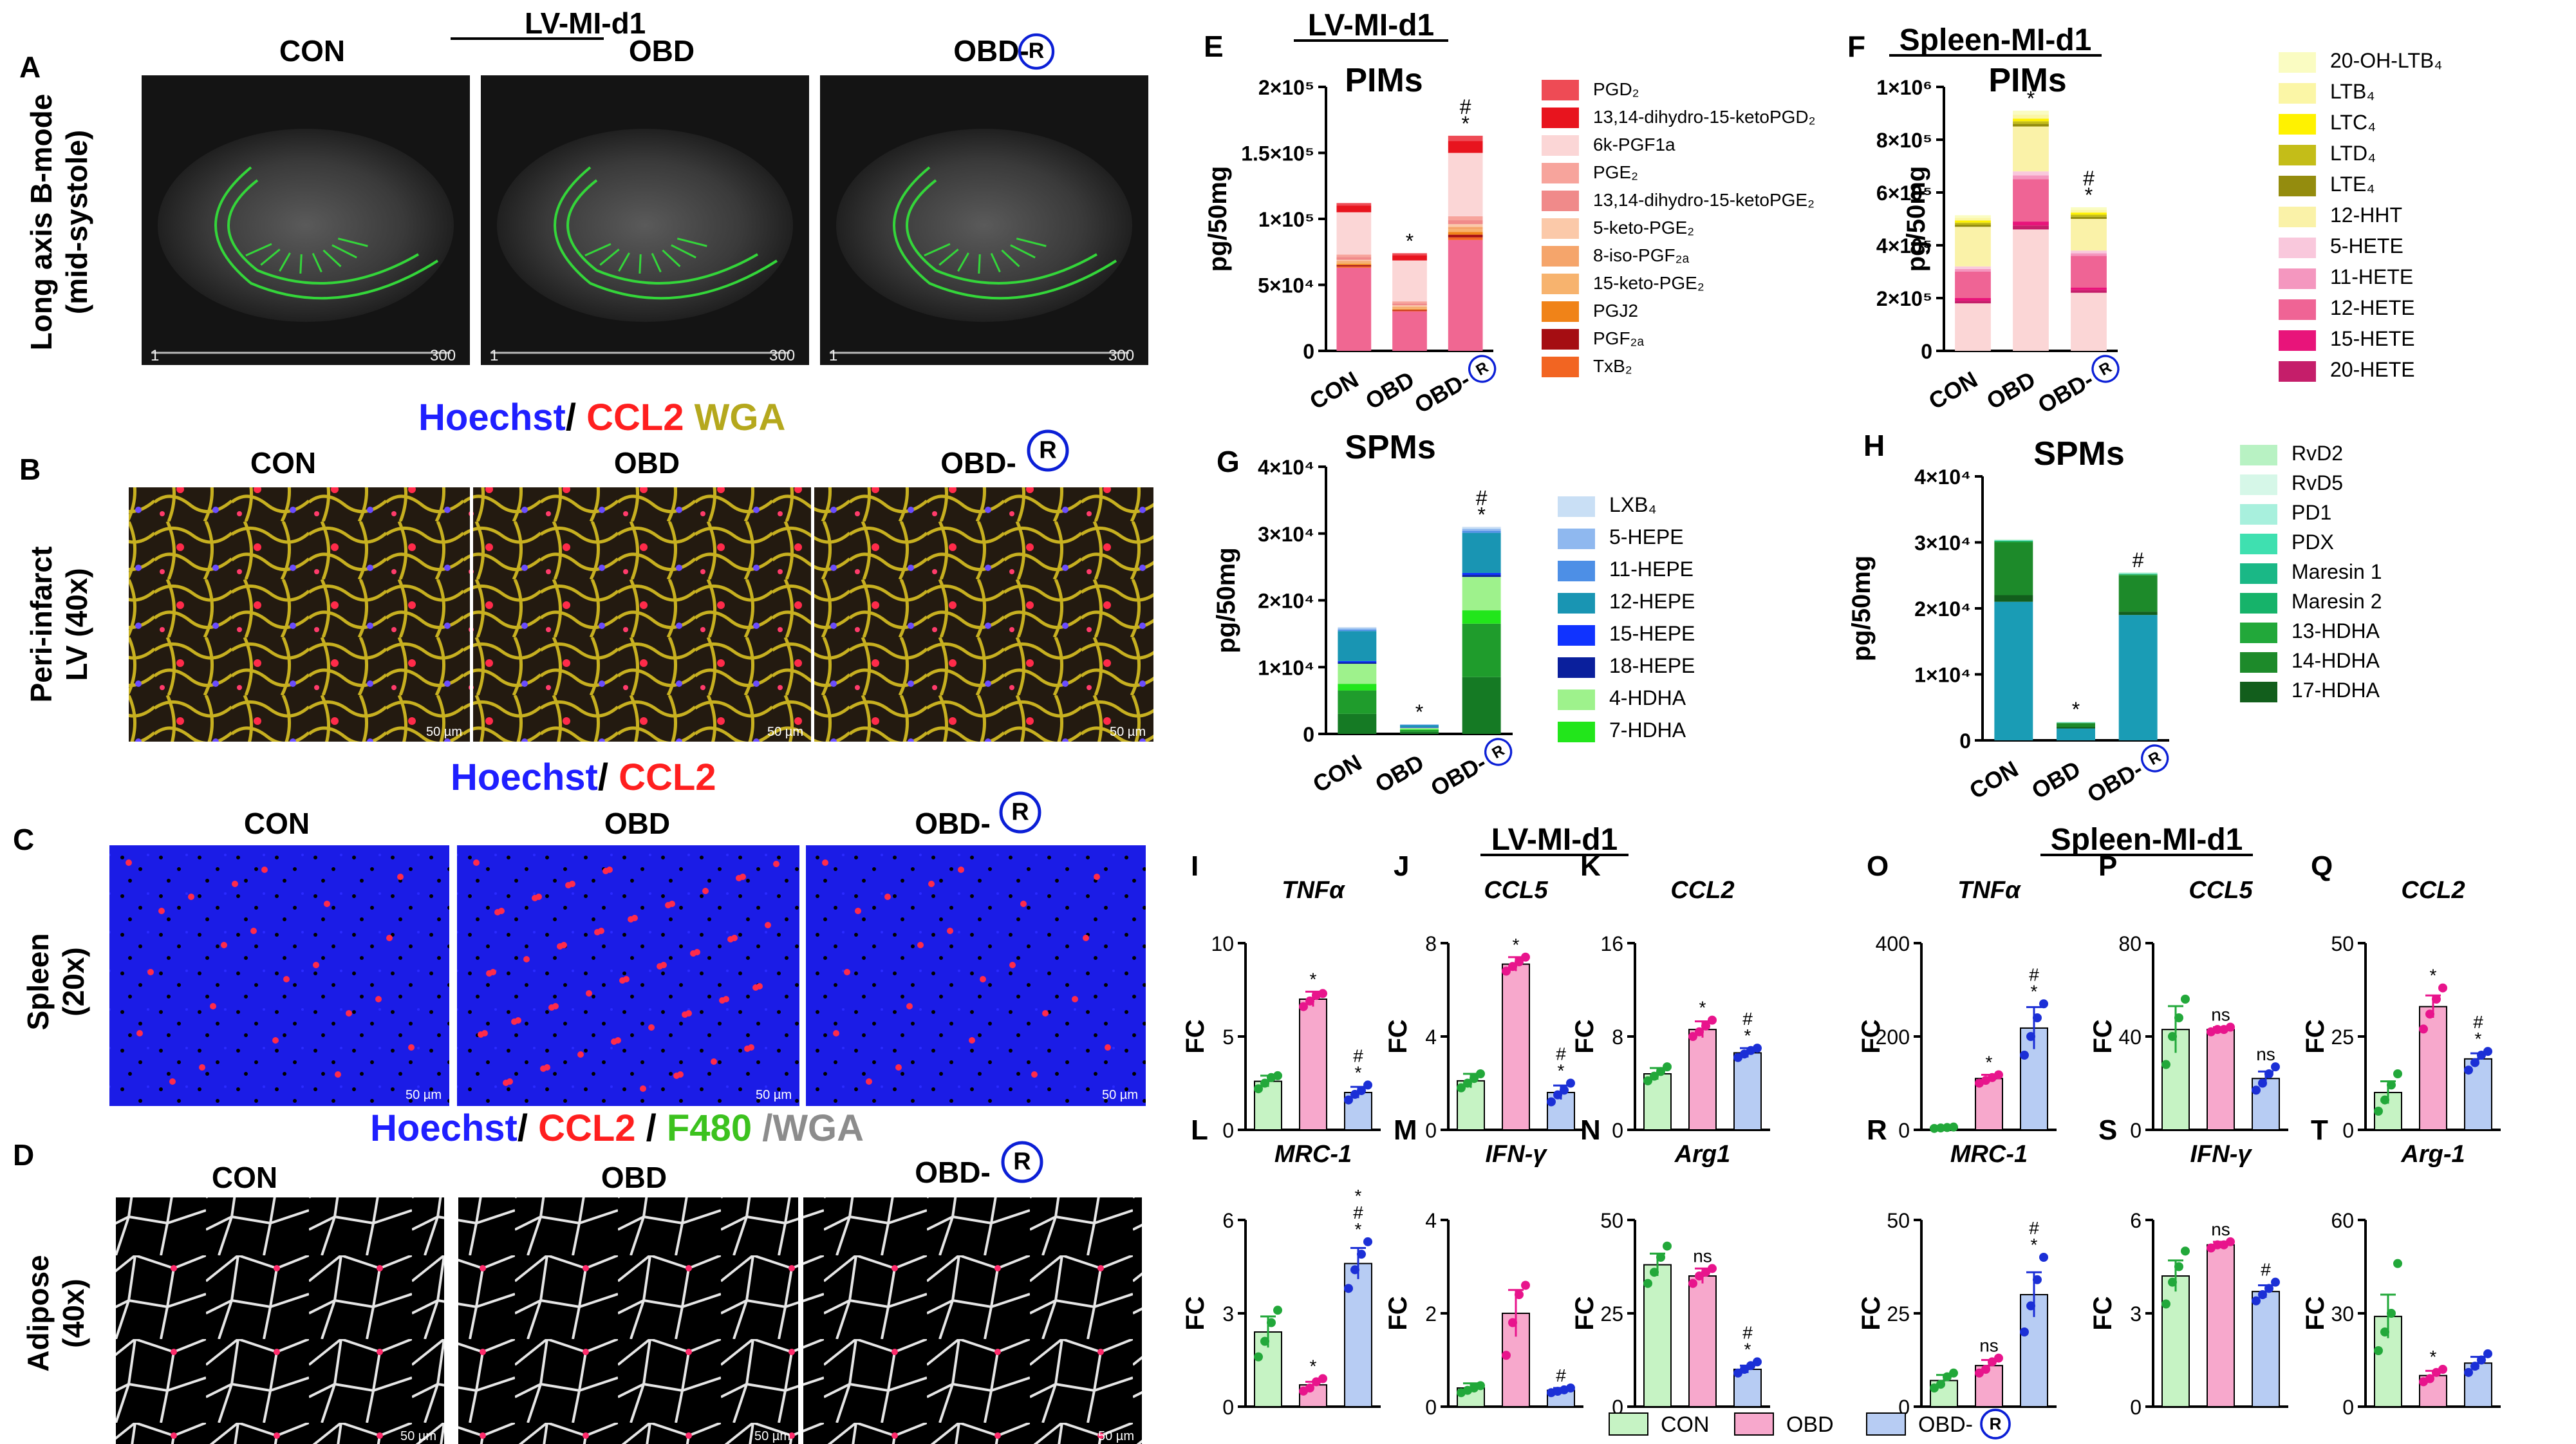 Image resolution: width=2576 pixels, height=1444 pixels. I want to click on legend-entry: 20-OH-LTB₄, so click(2386, 61).